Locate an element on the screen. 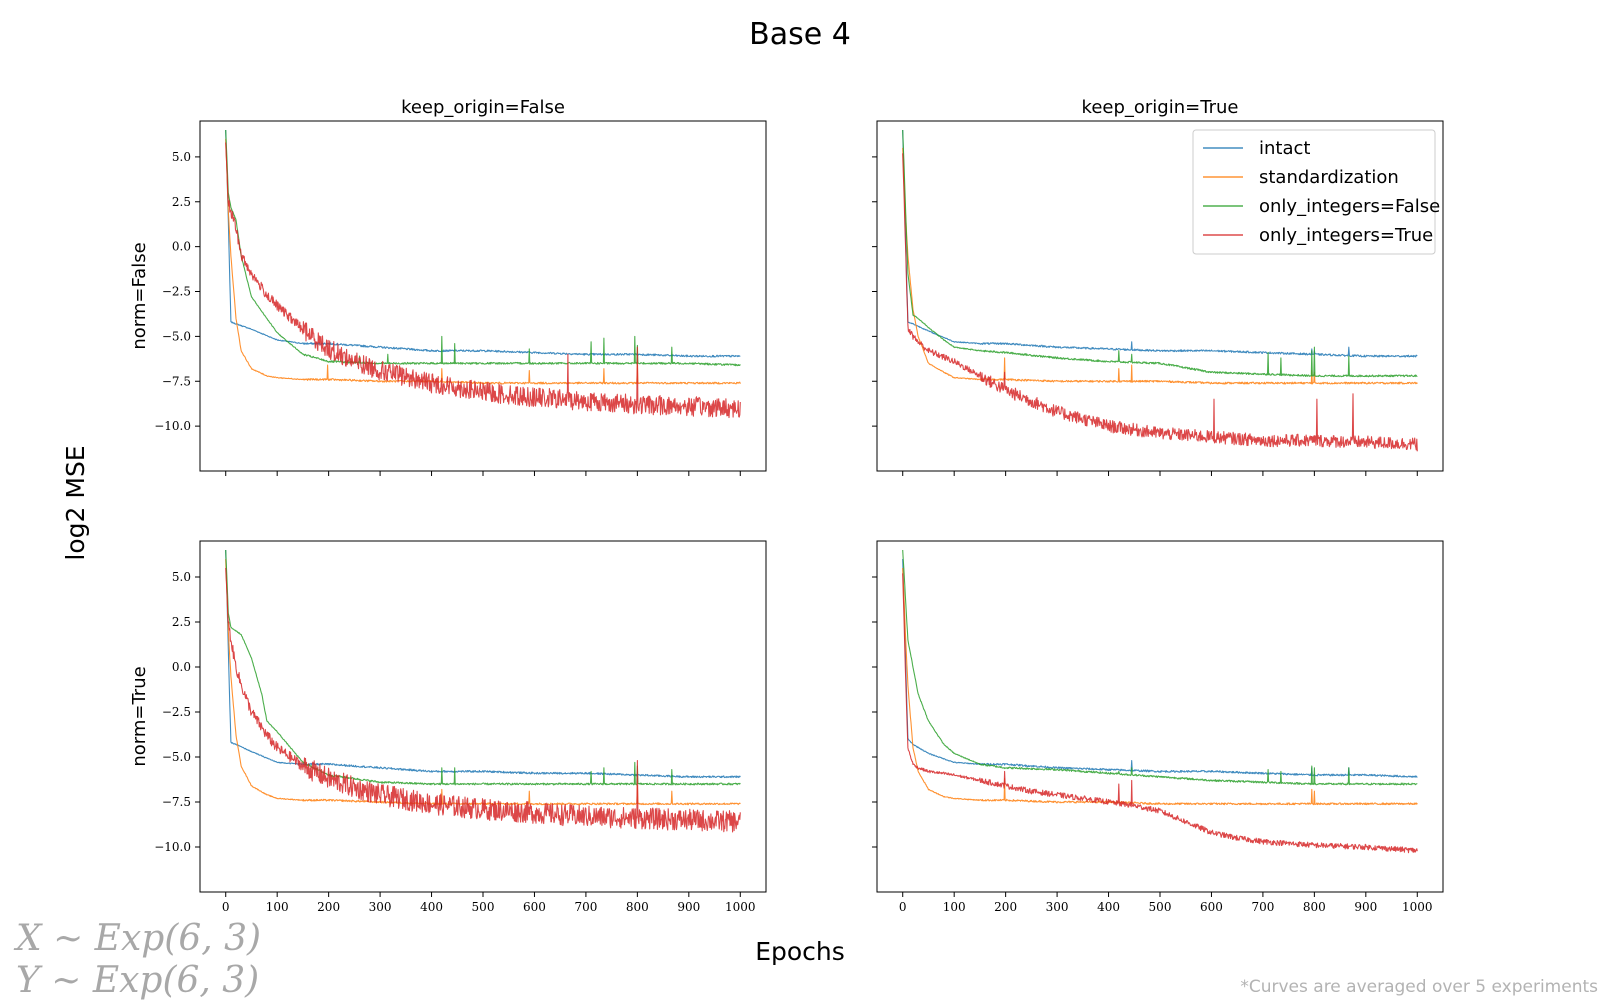  panel-bottom-right: 0 100 200 300 400 500 600 700 800 900 1000 is located at coordinates (1158, 727).